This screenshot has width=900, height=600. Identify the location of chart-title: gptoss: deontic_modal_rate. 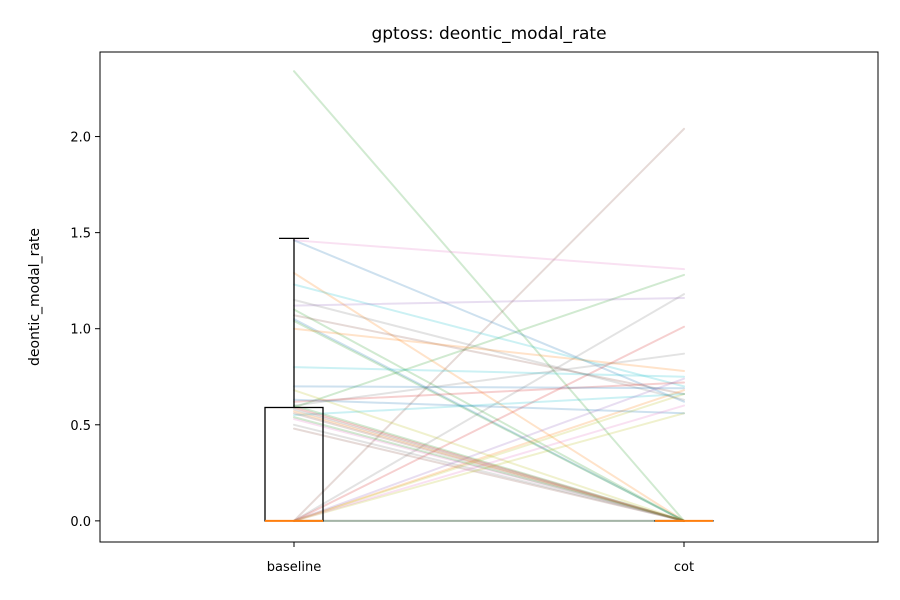
(488, 34).